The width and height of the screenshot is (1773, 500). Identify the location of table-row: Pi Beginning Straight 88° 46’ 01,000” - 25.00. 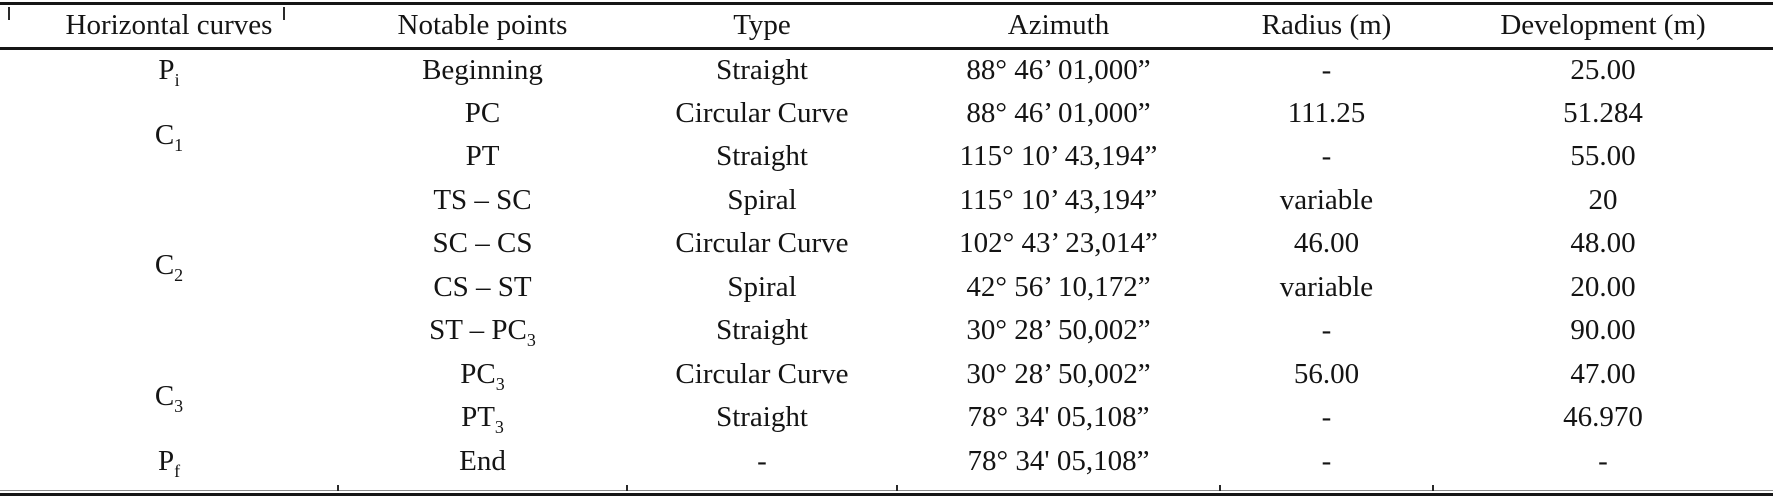
(886, 71).